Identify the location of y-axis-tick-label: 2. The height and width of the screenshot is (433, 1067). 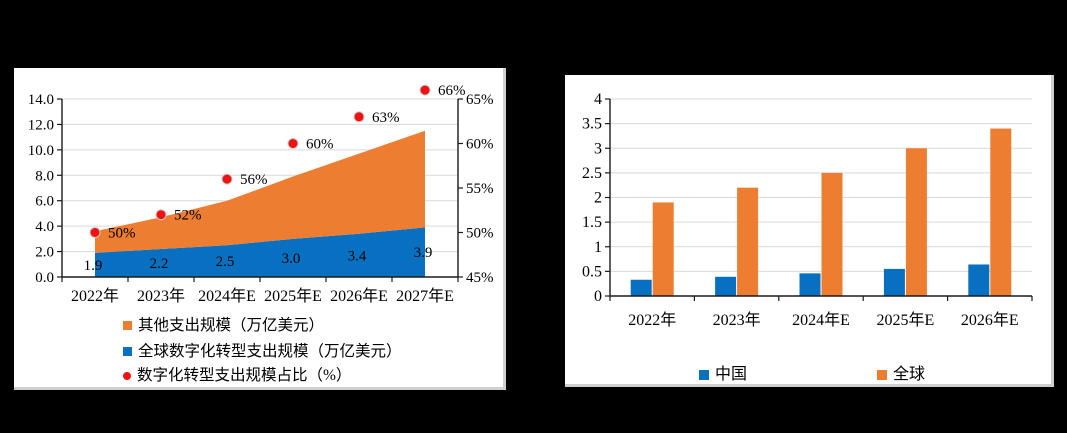
(598, 198).